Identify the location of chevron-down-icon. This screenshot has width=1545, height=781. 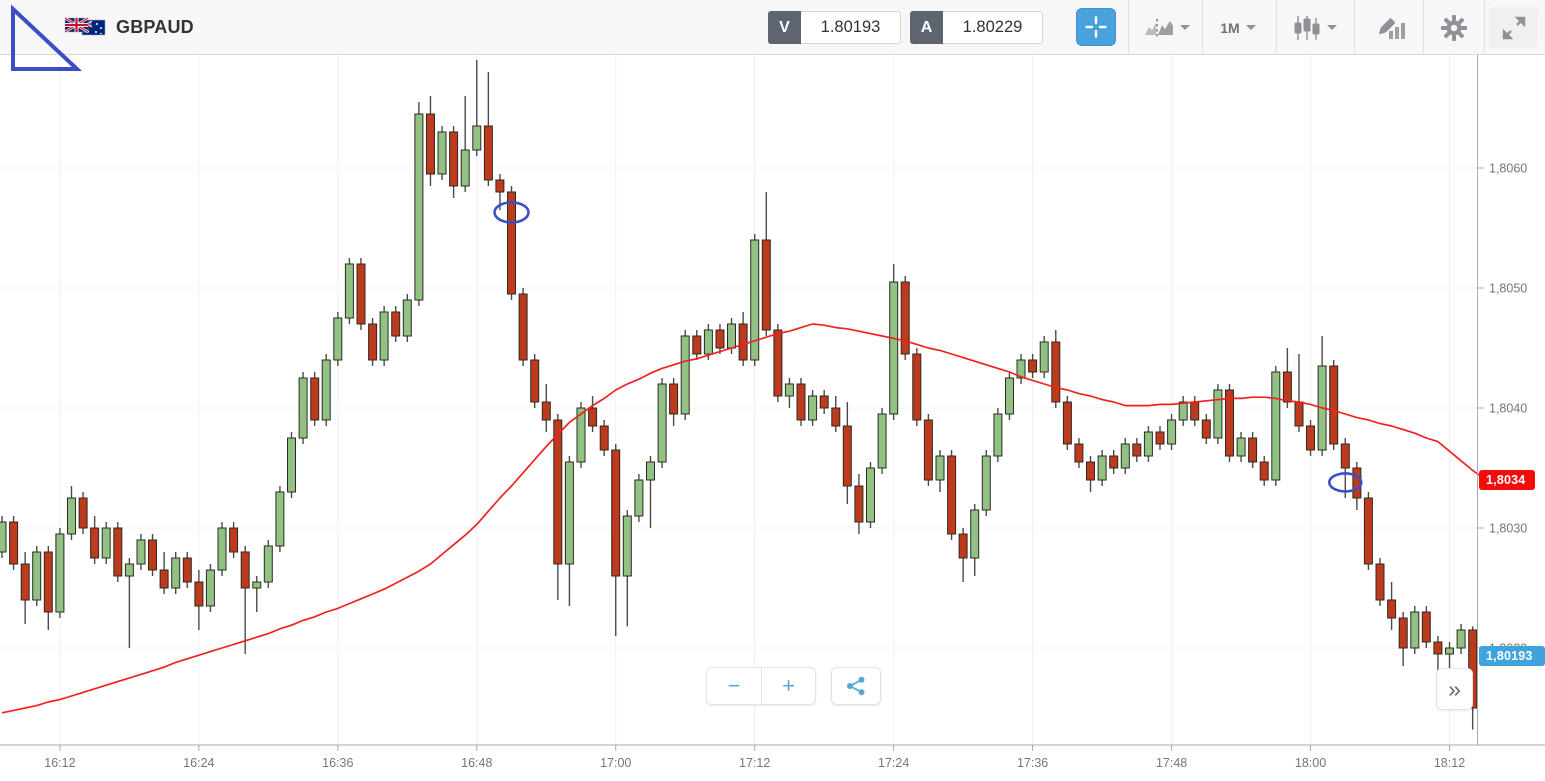
(1332, 27).